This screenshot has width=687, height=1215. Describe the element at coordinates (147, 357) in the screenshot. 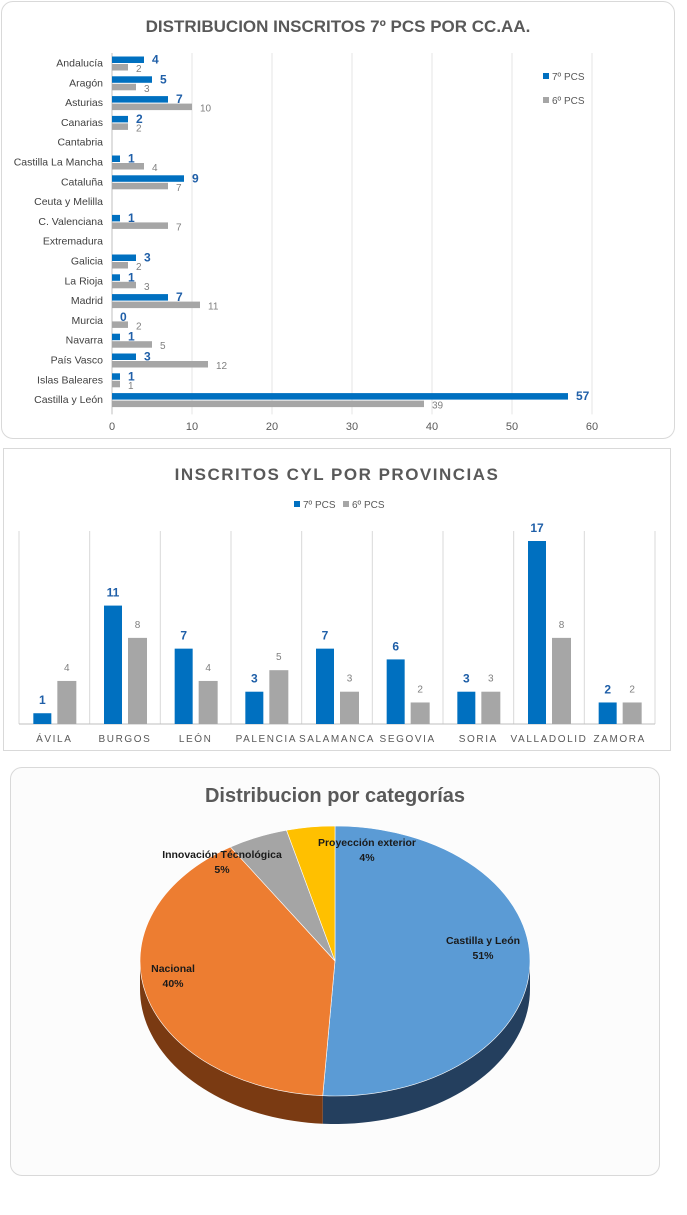

I see `data-label-7pcs-pais-vasco: 3` at that location.